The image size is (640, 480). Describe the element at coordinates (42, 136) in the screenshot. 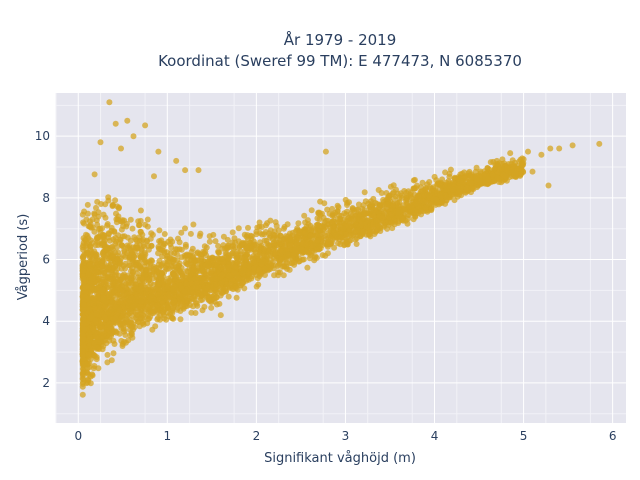

I see `y-tick-label: 10` at that location.